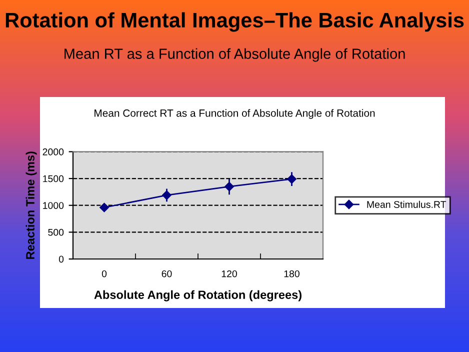  I want to click on chart-subtitle: Mean RT as a Function of Absolute Angle of Rotation, so click(234, 55).